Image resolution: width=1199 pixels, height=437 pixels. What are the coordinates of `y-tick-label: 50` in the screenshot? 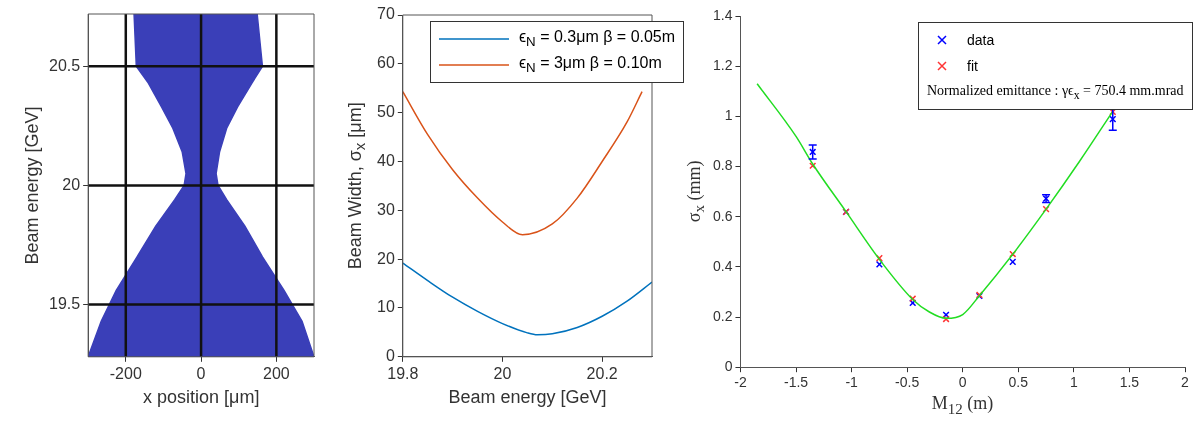 It's located at (386, 112).